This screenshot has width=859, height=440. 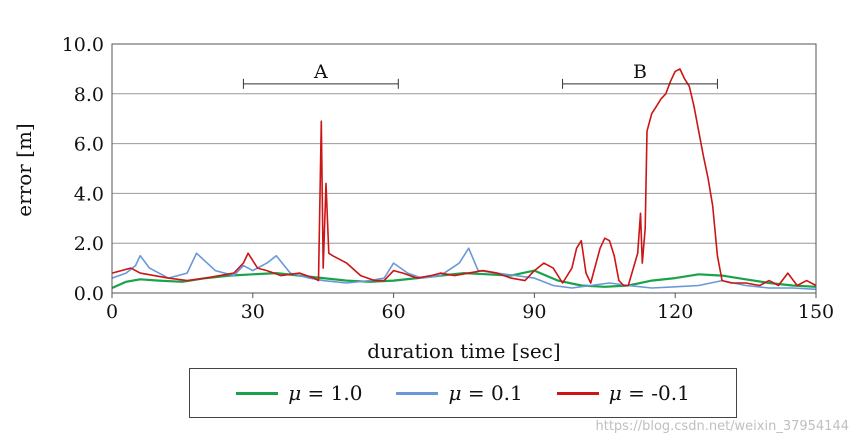 What do you see at coordinates (417, 393) in the screenshot?
I see `legend-swatch-blue` at bounding box center [417, 393].